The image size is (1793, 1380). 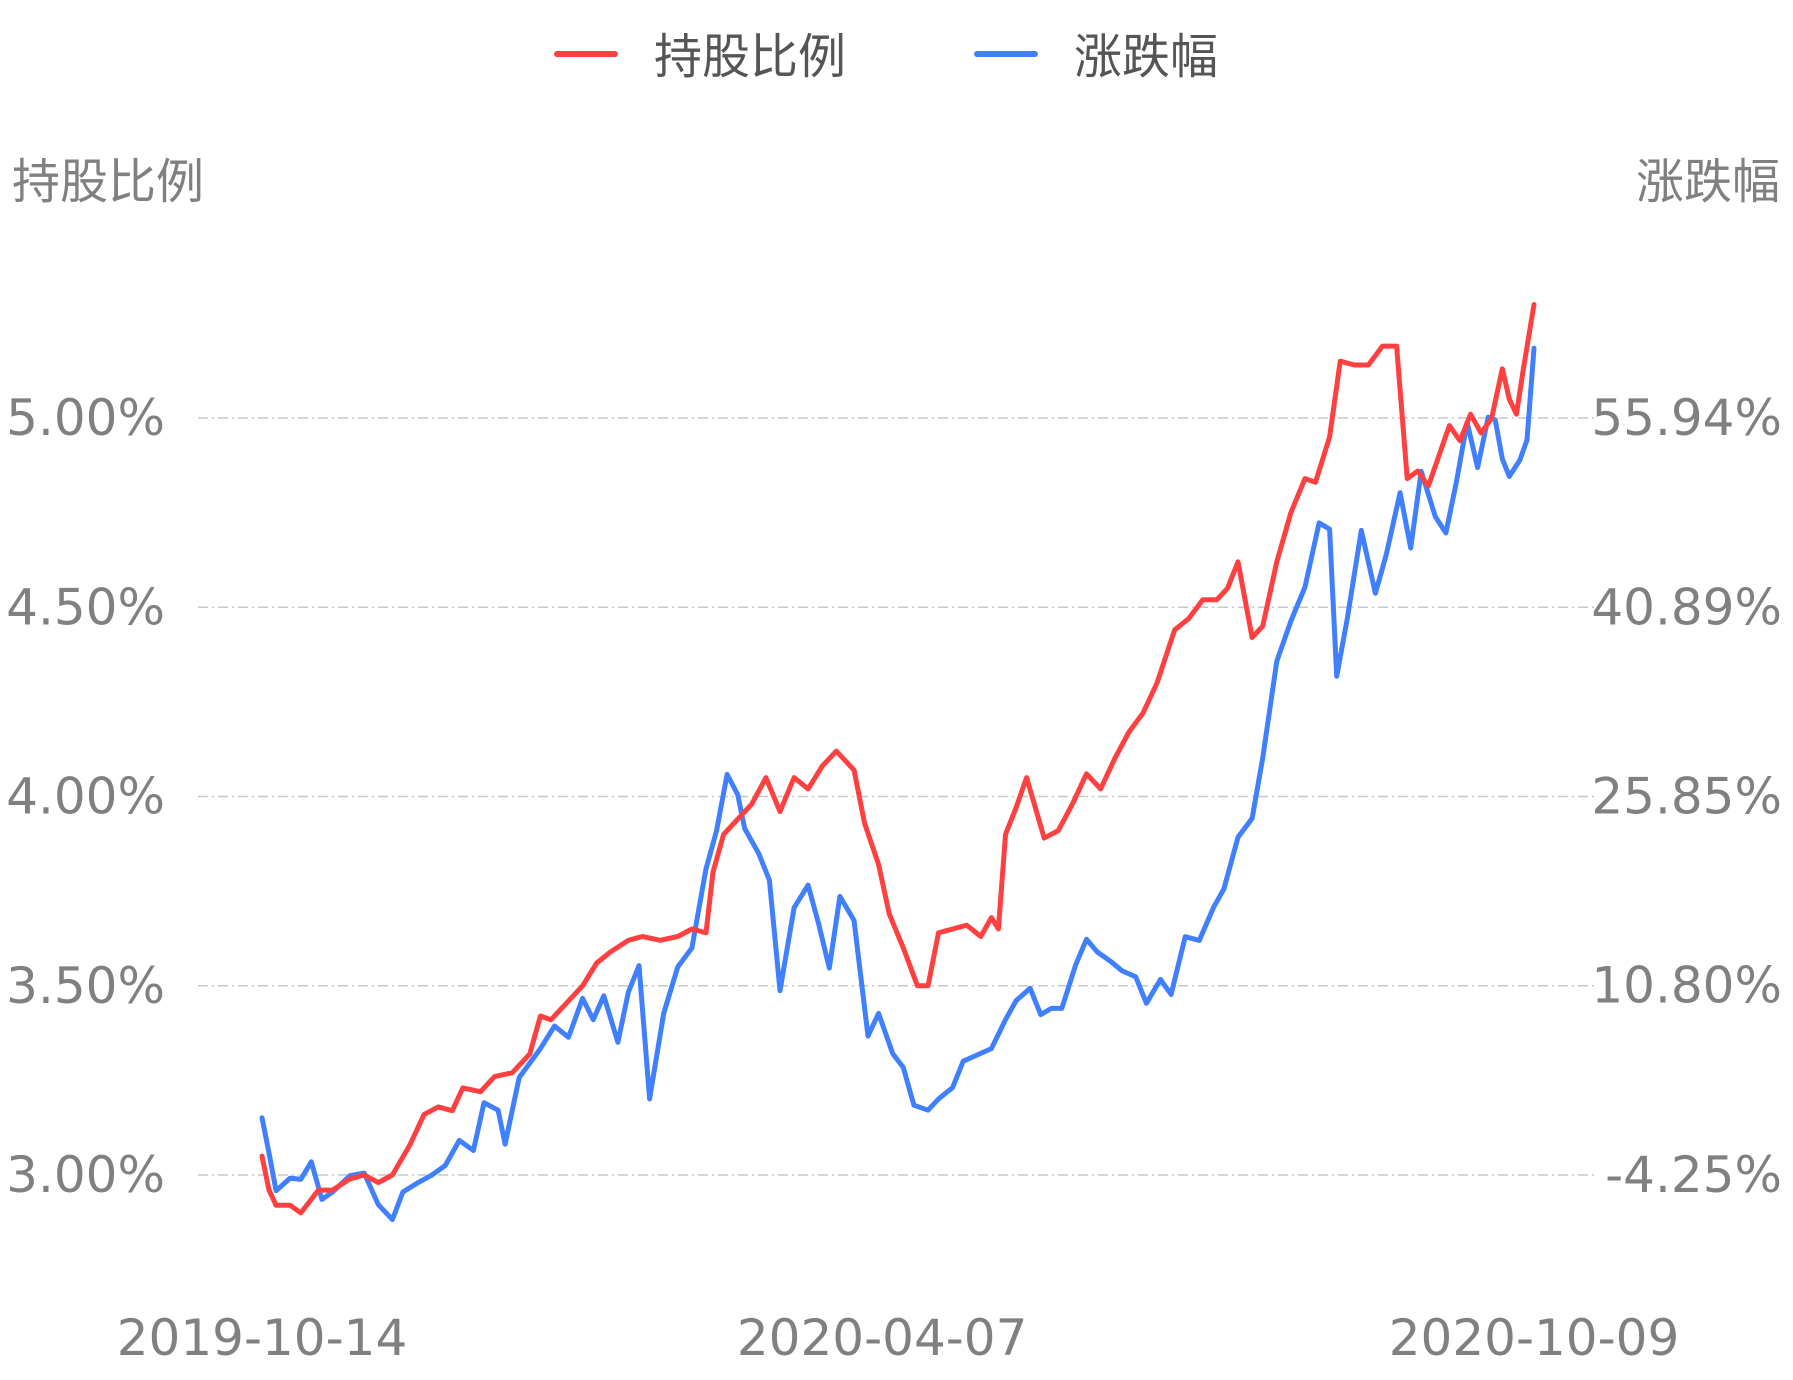 I want to click on left-tick-label: 4.00%, so click(x=85, y=797).